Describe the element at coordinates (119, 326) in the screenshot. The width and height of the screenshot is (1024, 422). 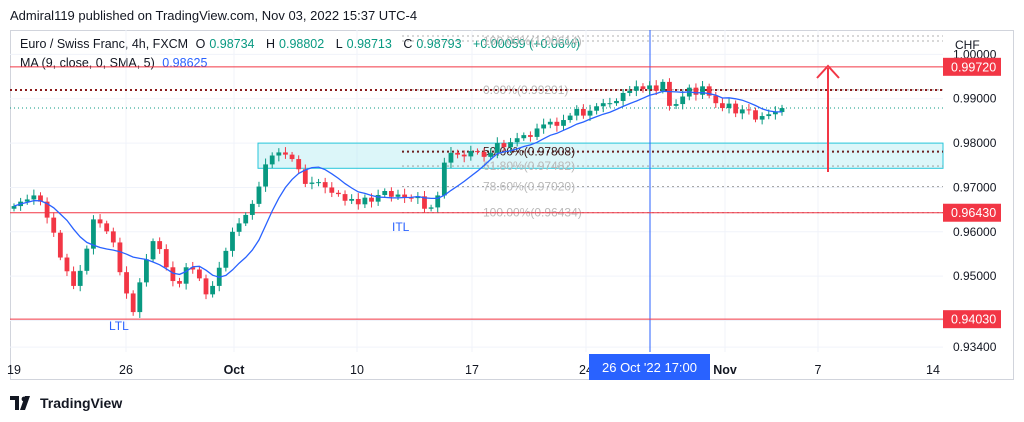
I see `annotation-ltl: LTL` at that location.